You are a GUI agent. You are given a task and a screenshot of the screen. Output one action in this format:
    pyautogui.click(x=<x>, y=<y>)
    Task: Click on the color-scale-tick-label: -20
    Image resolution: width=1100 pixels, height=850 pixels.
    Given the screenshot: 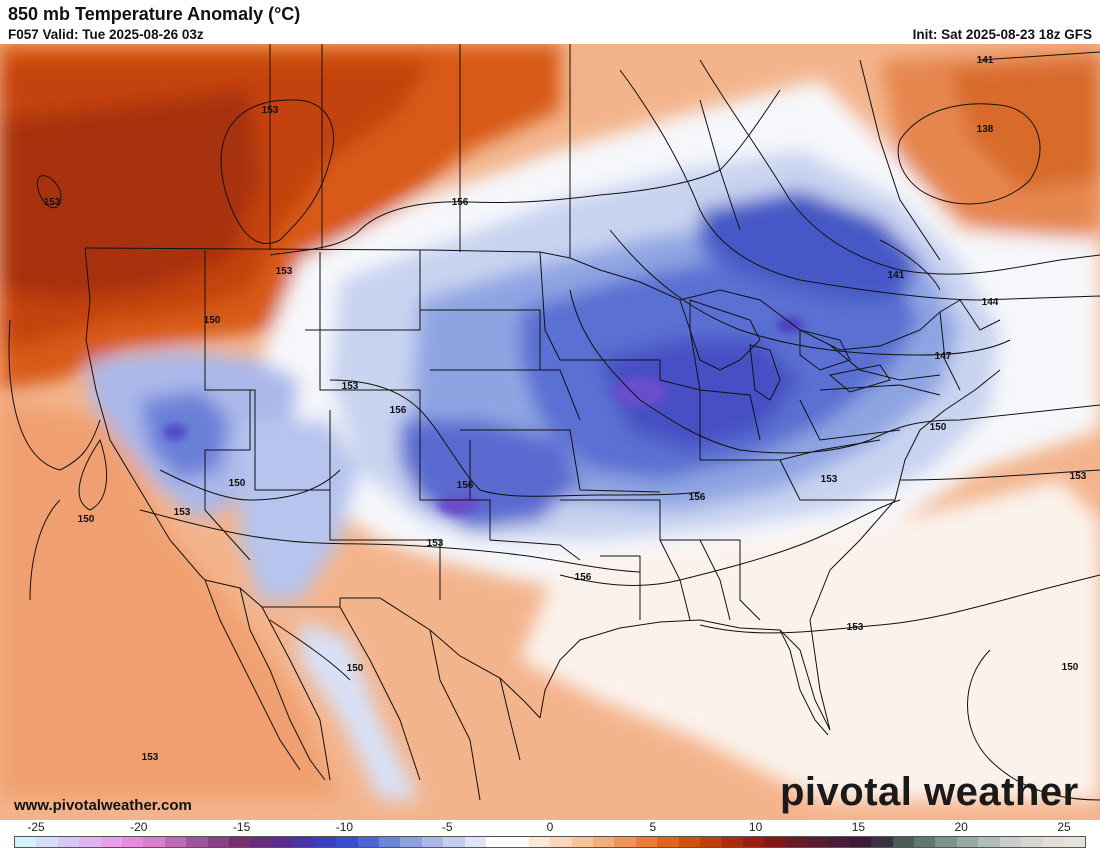 What is the action you would take?
    pyautogui.click(x=139, y=827)
    